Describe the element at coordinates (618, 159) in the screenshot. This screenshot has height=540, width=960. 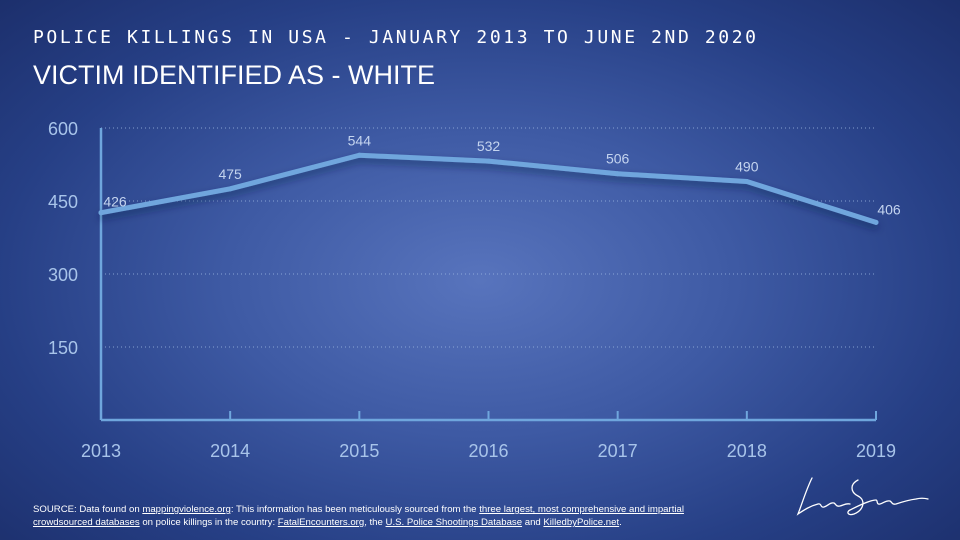
I see `data-label: 506` at that location.